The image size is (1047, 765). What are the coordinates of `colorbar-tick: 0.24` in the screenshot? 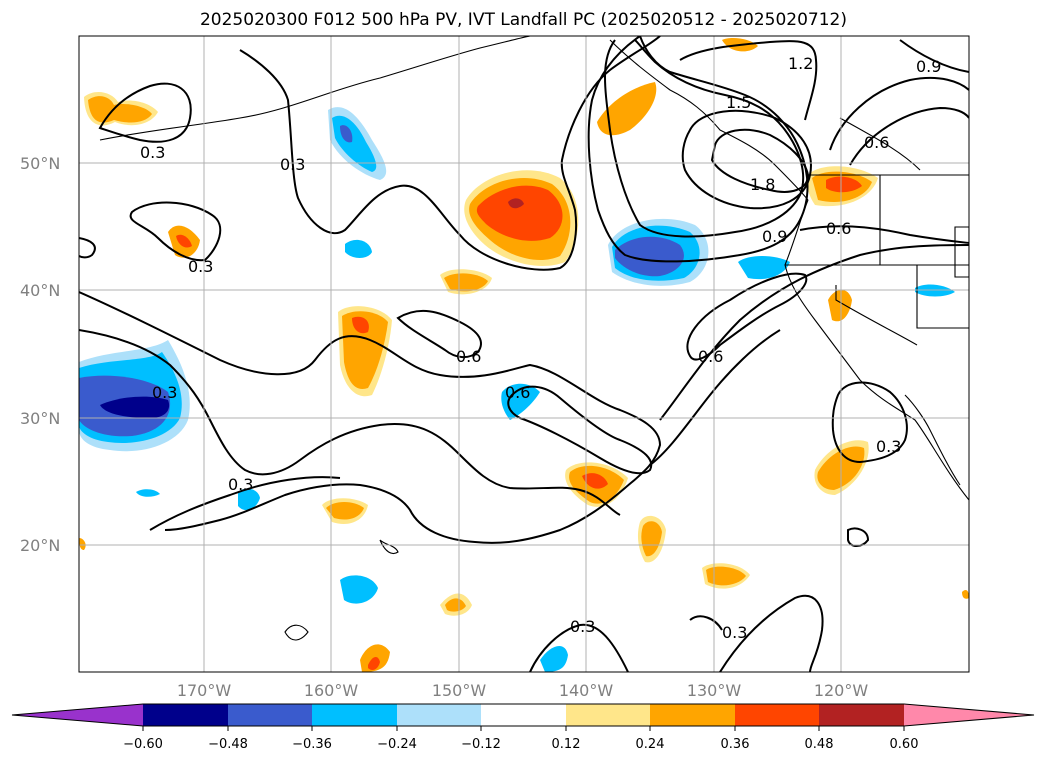 It's located at (650, 744).